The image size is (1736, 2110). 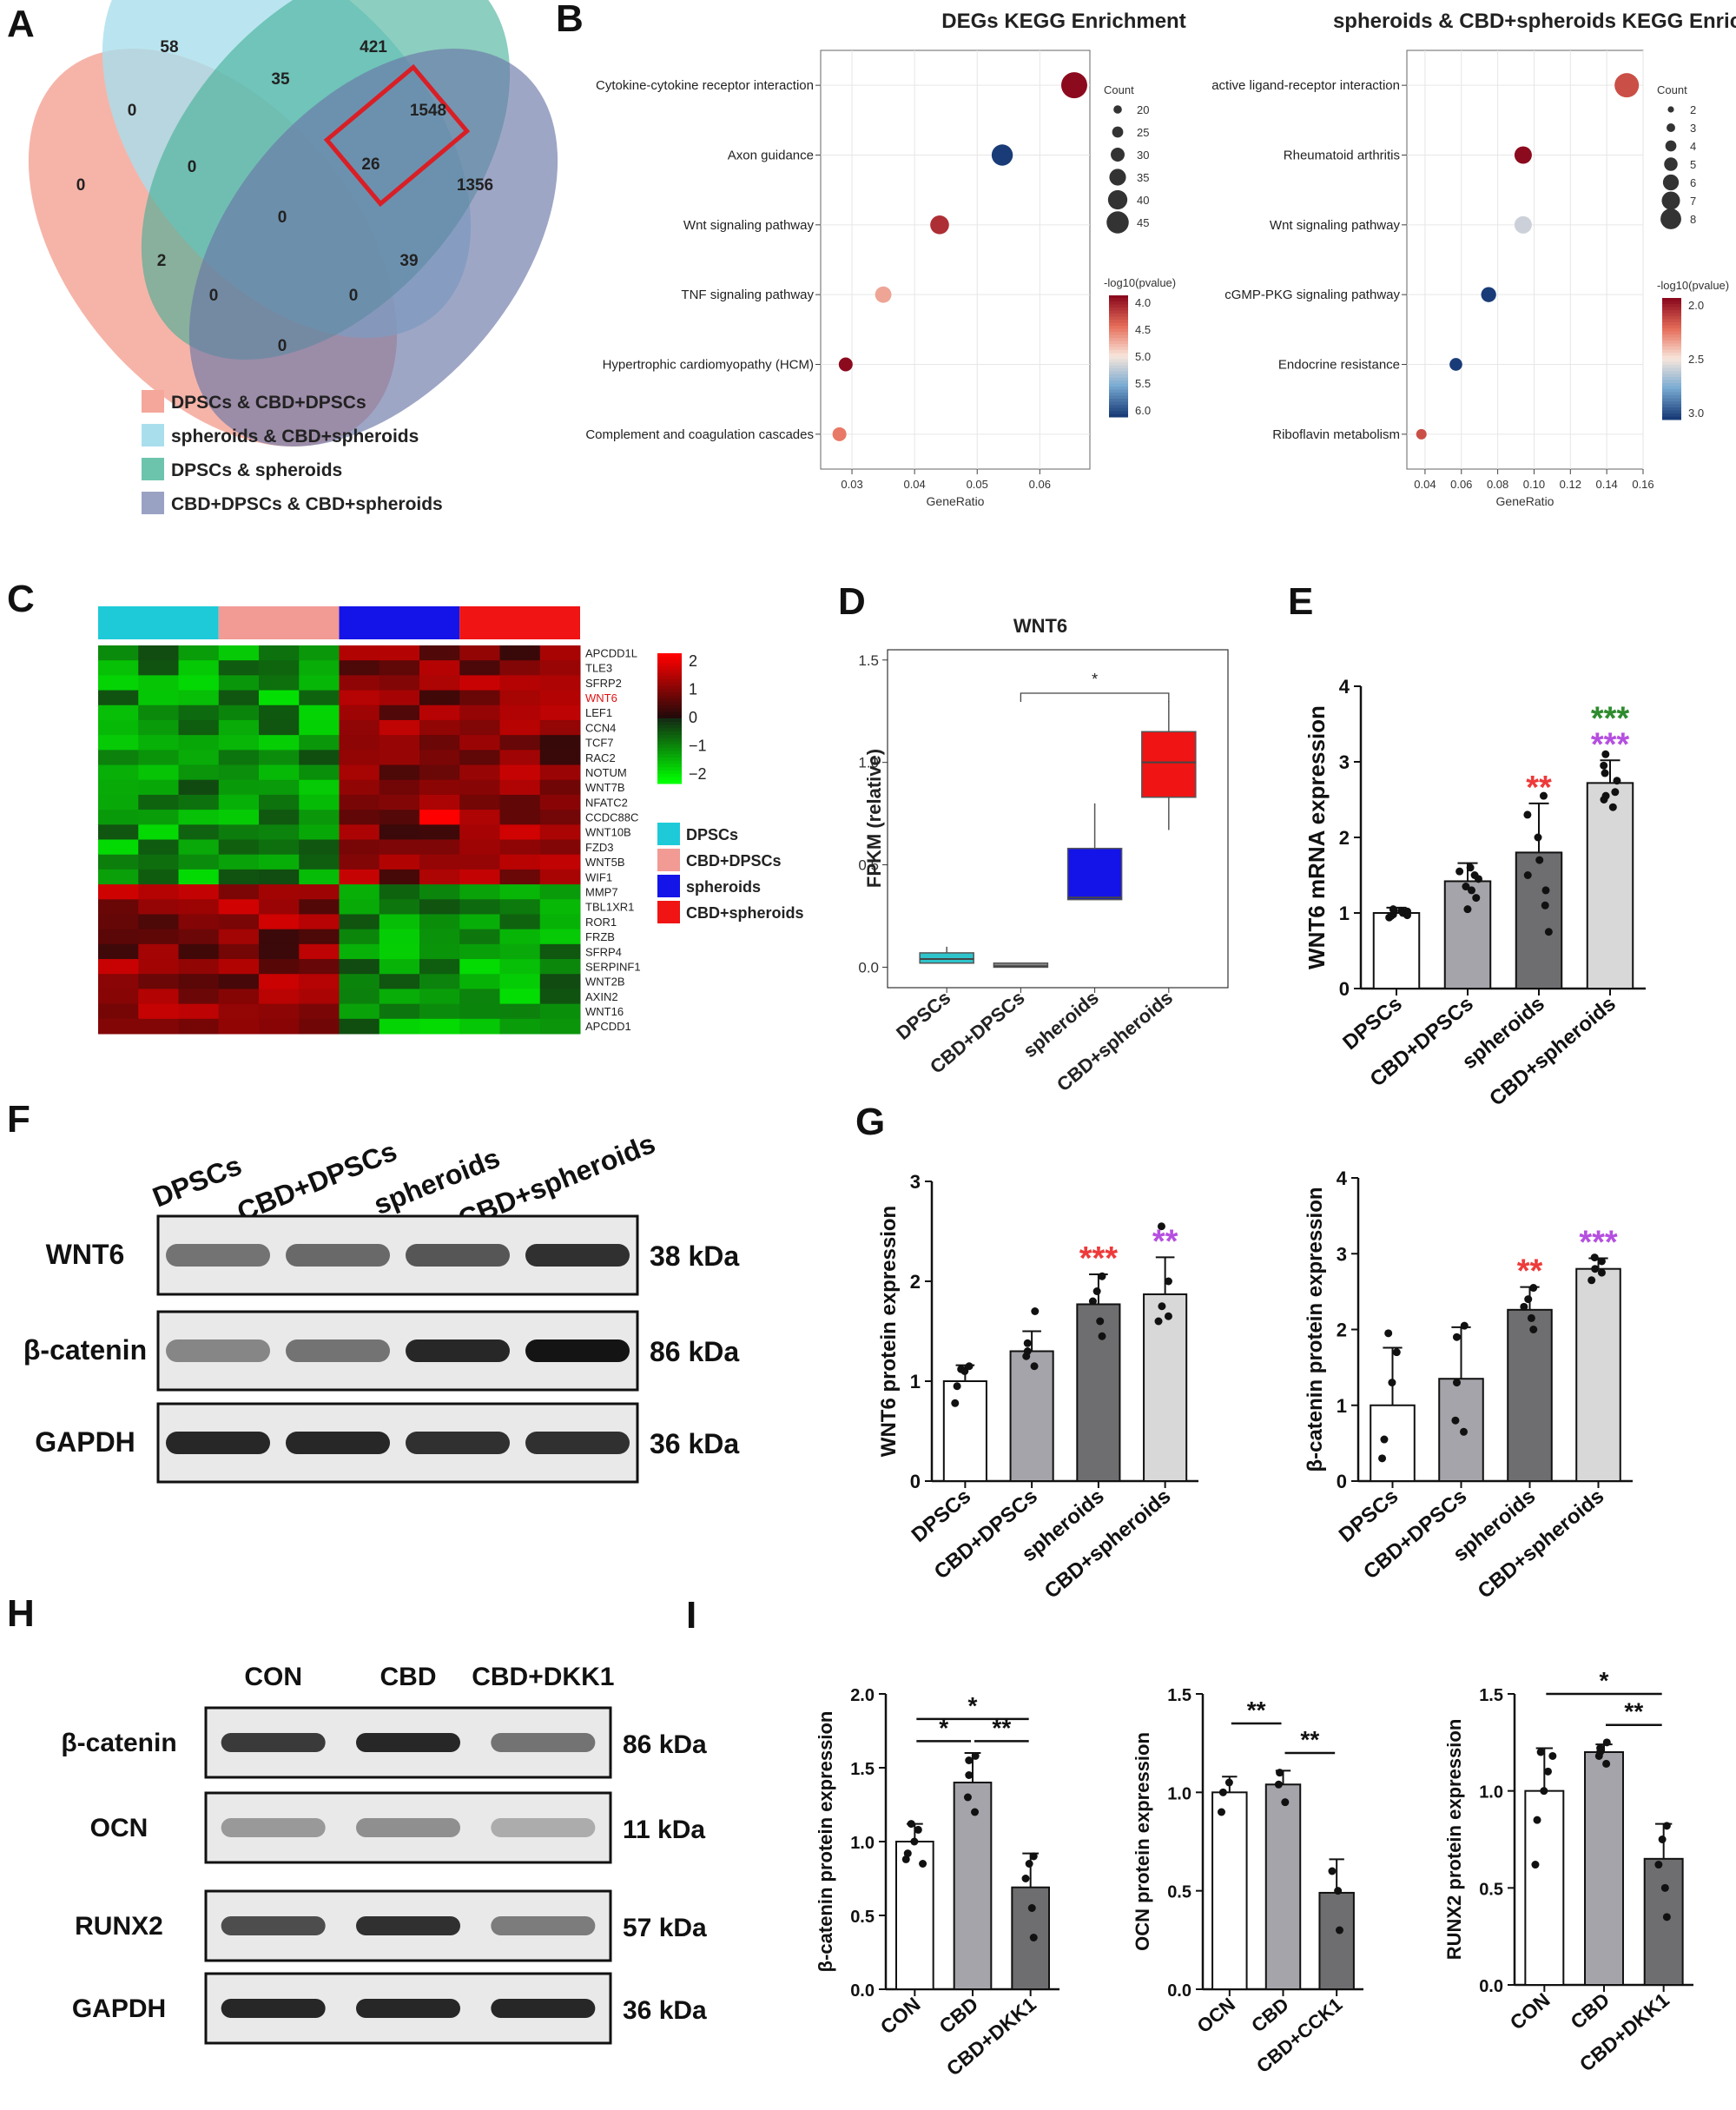 What do you see at coordinates (723, 887) in the screenshot?
I see `legend-label: spheroids` at bounding box center [723, 887].